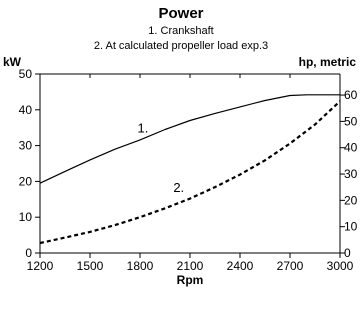  I want to click on x-tick-label: 1200, so click(40, 266).